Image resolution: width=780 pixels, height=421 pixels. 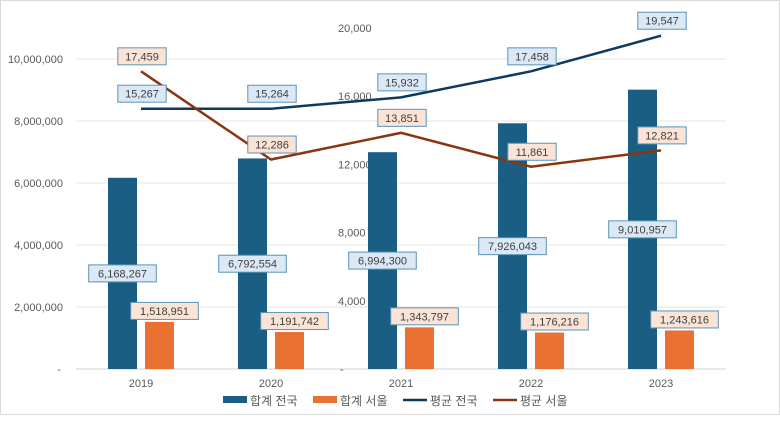 I want to click on data-label: 19,547, so click(x=662, y=22).